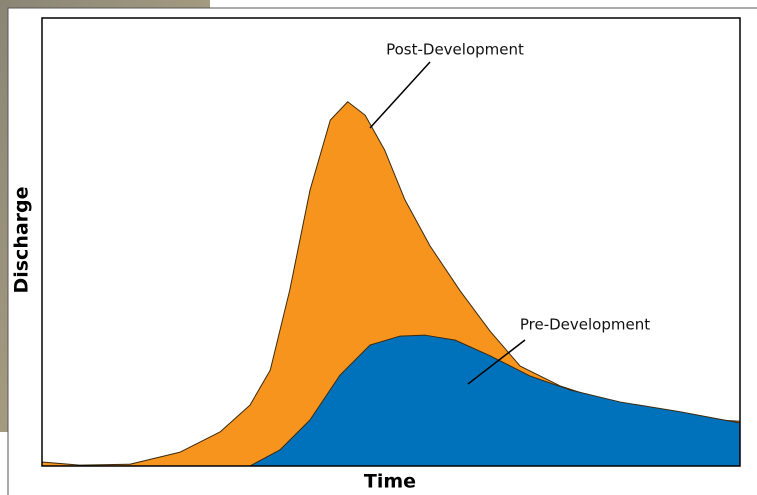 The height and width of the screenshot is (495, 757). Describe the element at coordinates (390, 482) in the screenshot. I see `x-axis-title: Time` at that location.